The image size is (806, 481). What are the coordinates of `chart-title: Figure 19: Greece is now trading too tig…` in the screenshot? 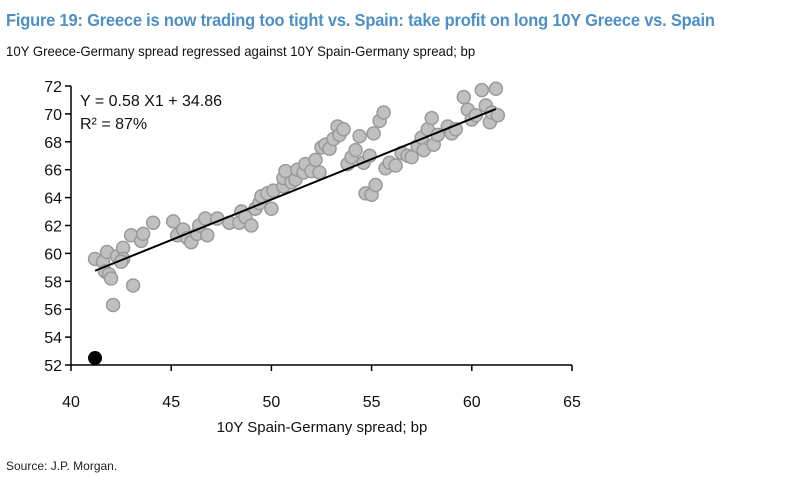 It's located at (360, 20).